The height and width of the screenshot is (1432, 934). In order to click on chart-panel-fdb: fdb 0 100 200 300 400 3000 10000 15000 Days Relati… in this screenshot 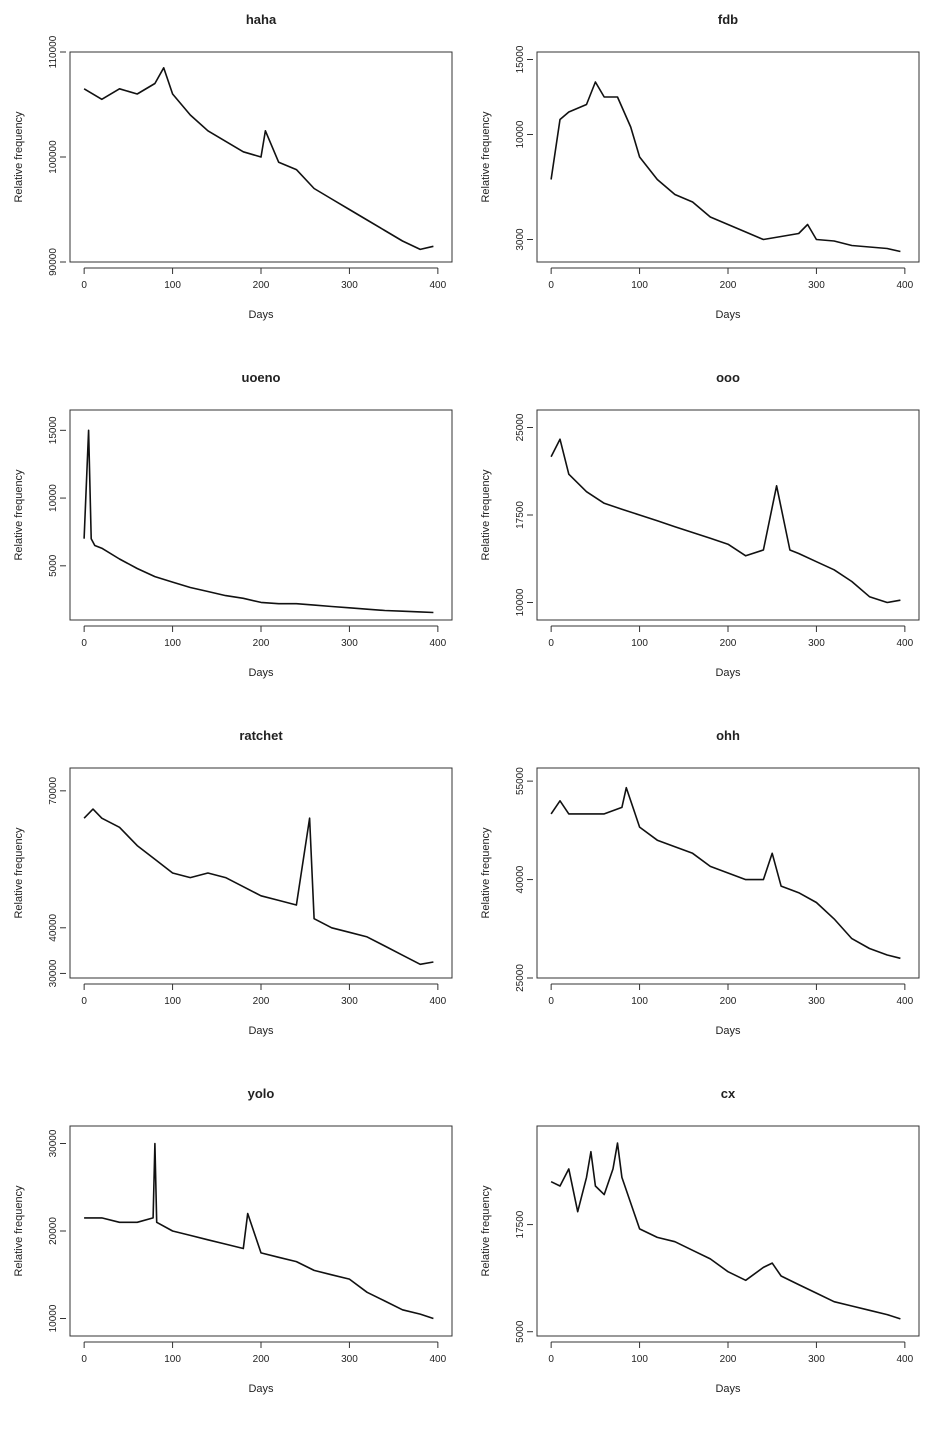, I will do `click(700, 179)`.